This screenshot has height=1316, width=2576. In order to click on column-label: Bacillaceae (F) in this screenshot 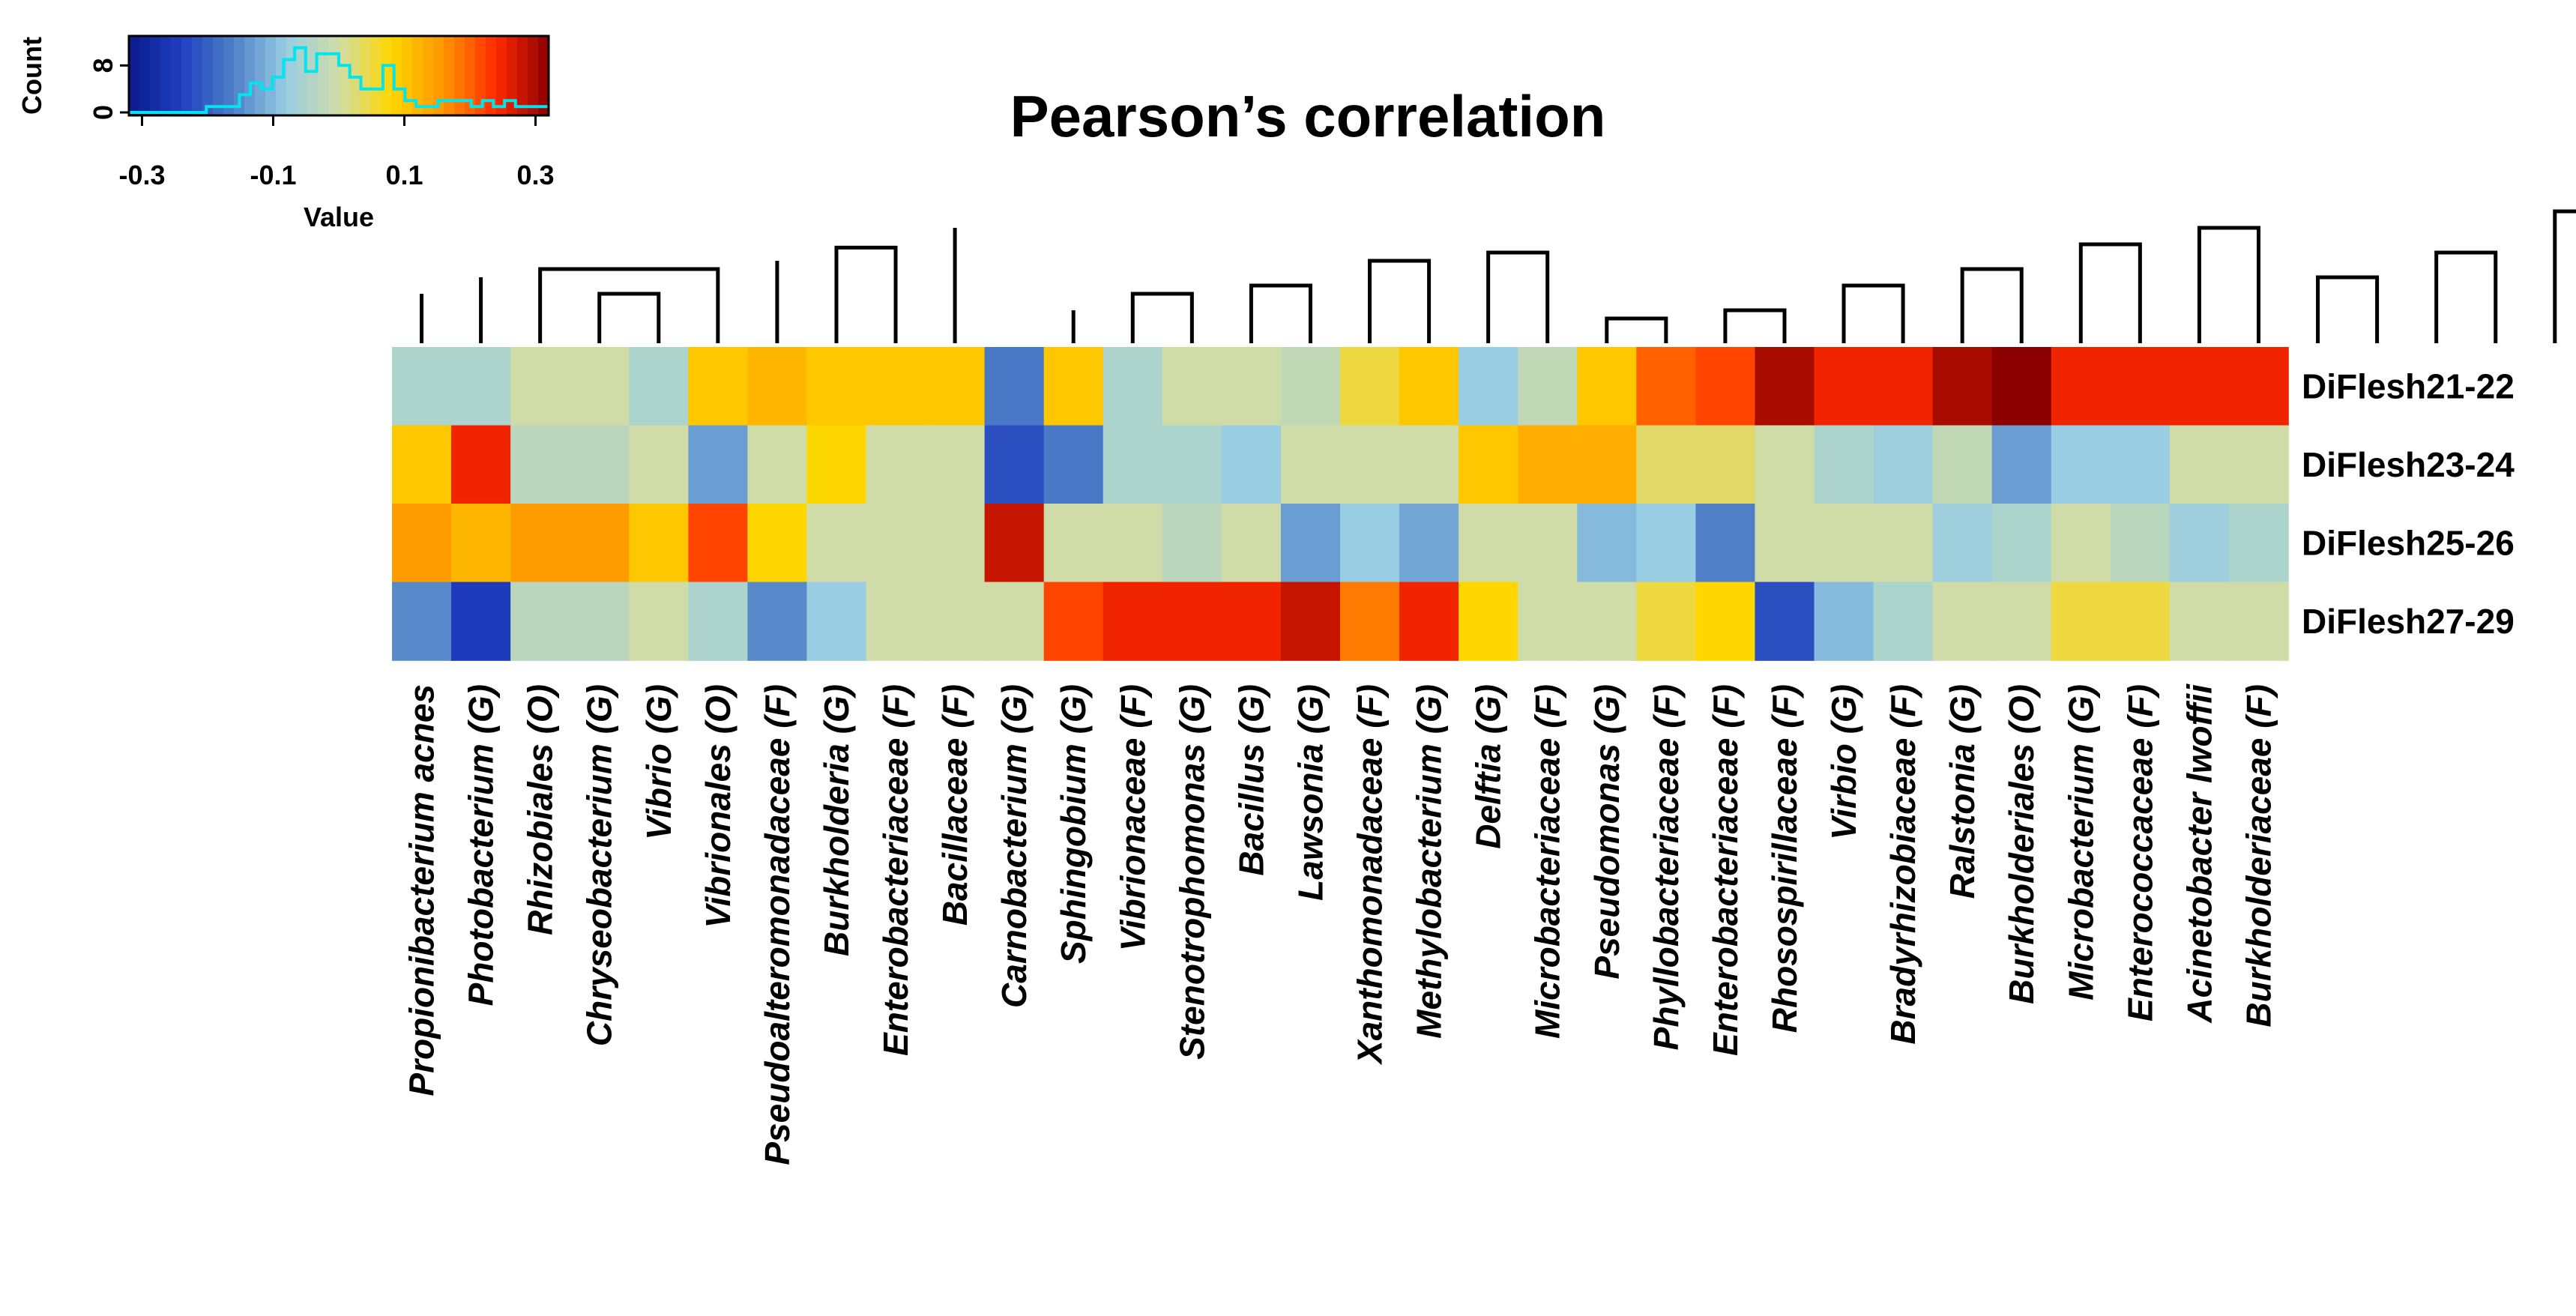, I will do `click(954, 805)`.